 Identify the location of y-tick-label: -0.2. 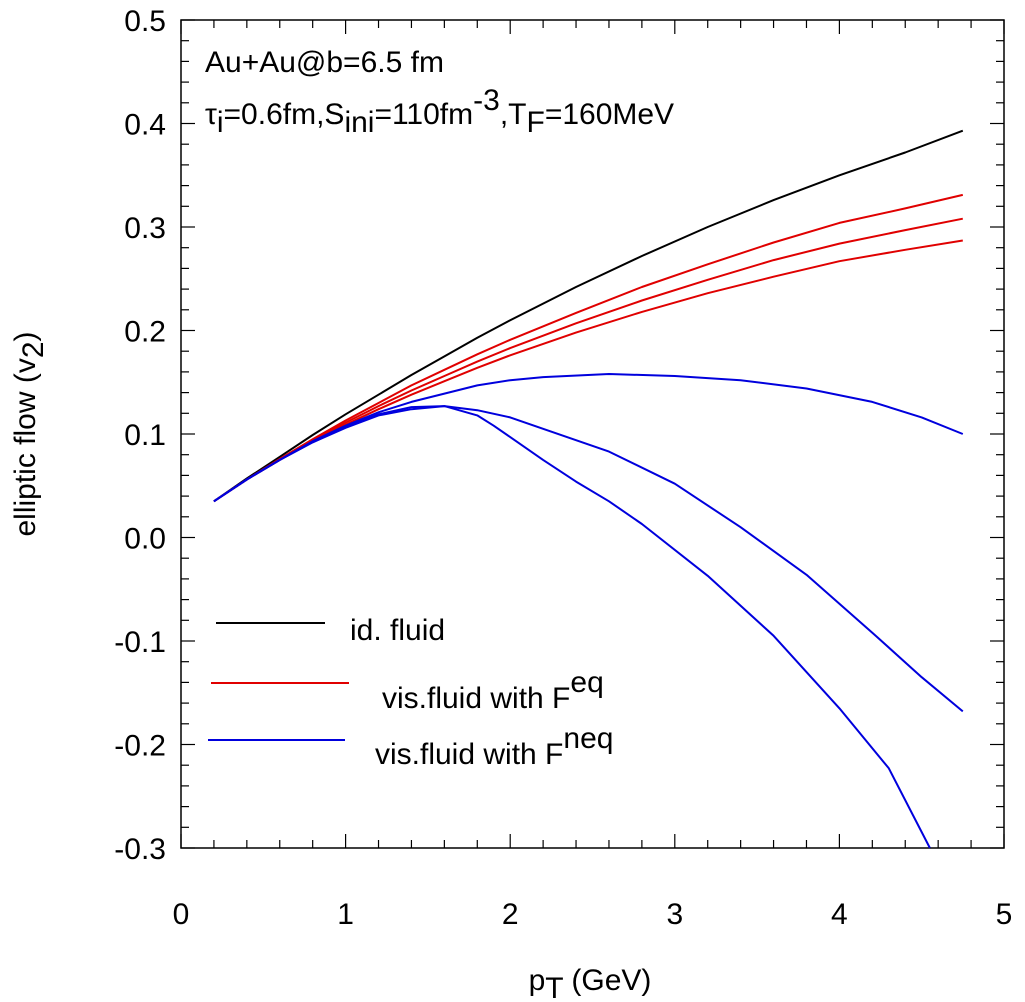
(140, 746).